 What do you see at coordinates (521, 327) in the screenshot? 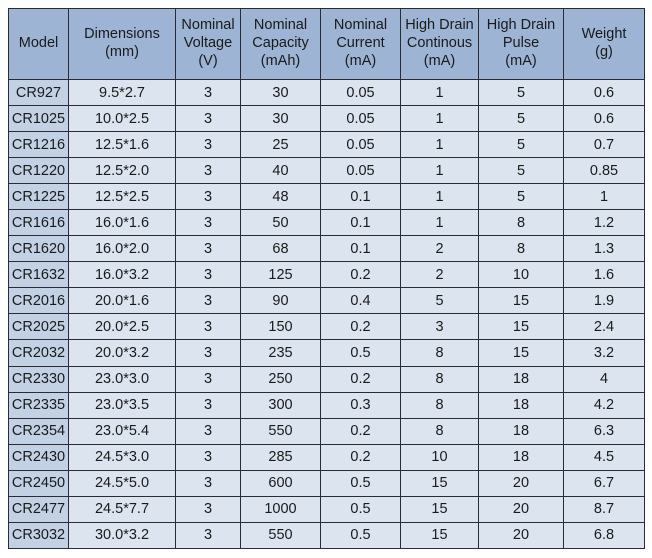
I see `cell-hdp: 15` at bounding box center [521, 327].